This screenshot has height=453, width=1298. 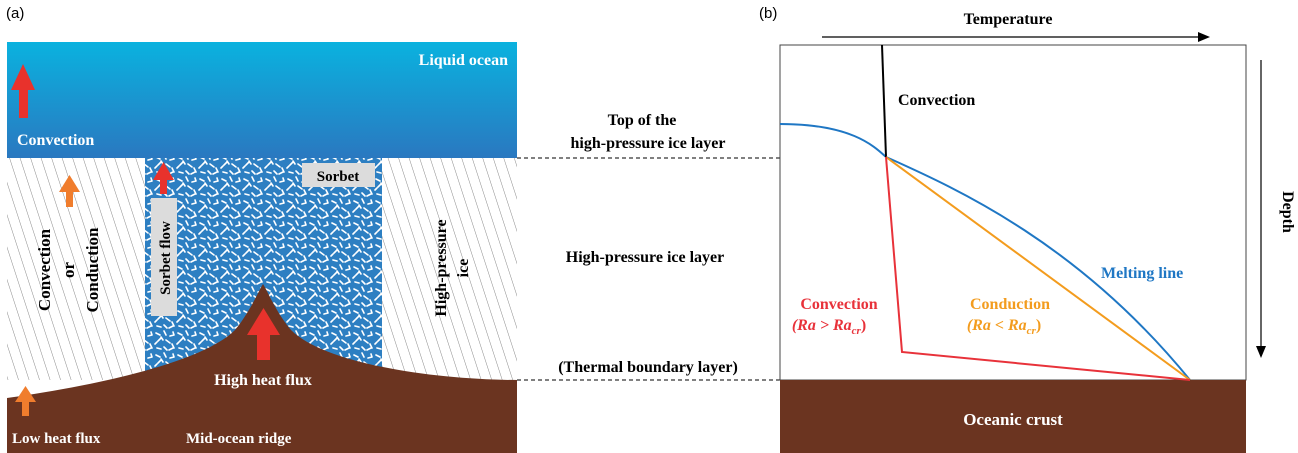 I want to click on thermal-boundary-label: (Thermal boundary layer), so click(x=648, y=367).